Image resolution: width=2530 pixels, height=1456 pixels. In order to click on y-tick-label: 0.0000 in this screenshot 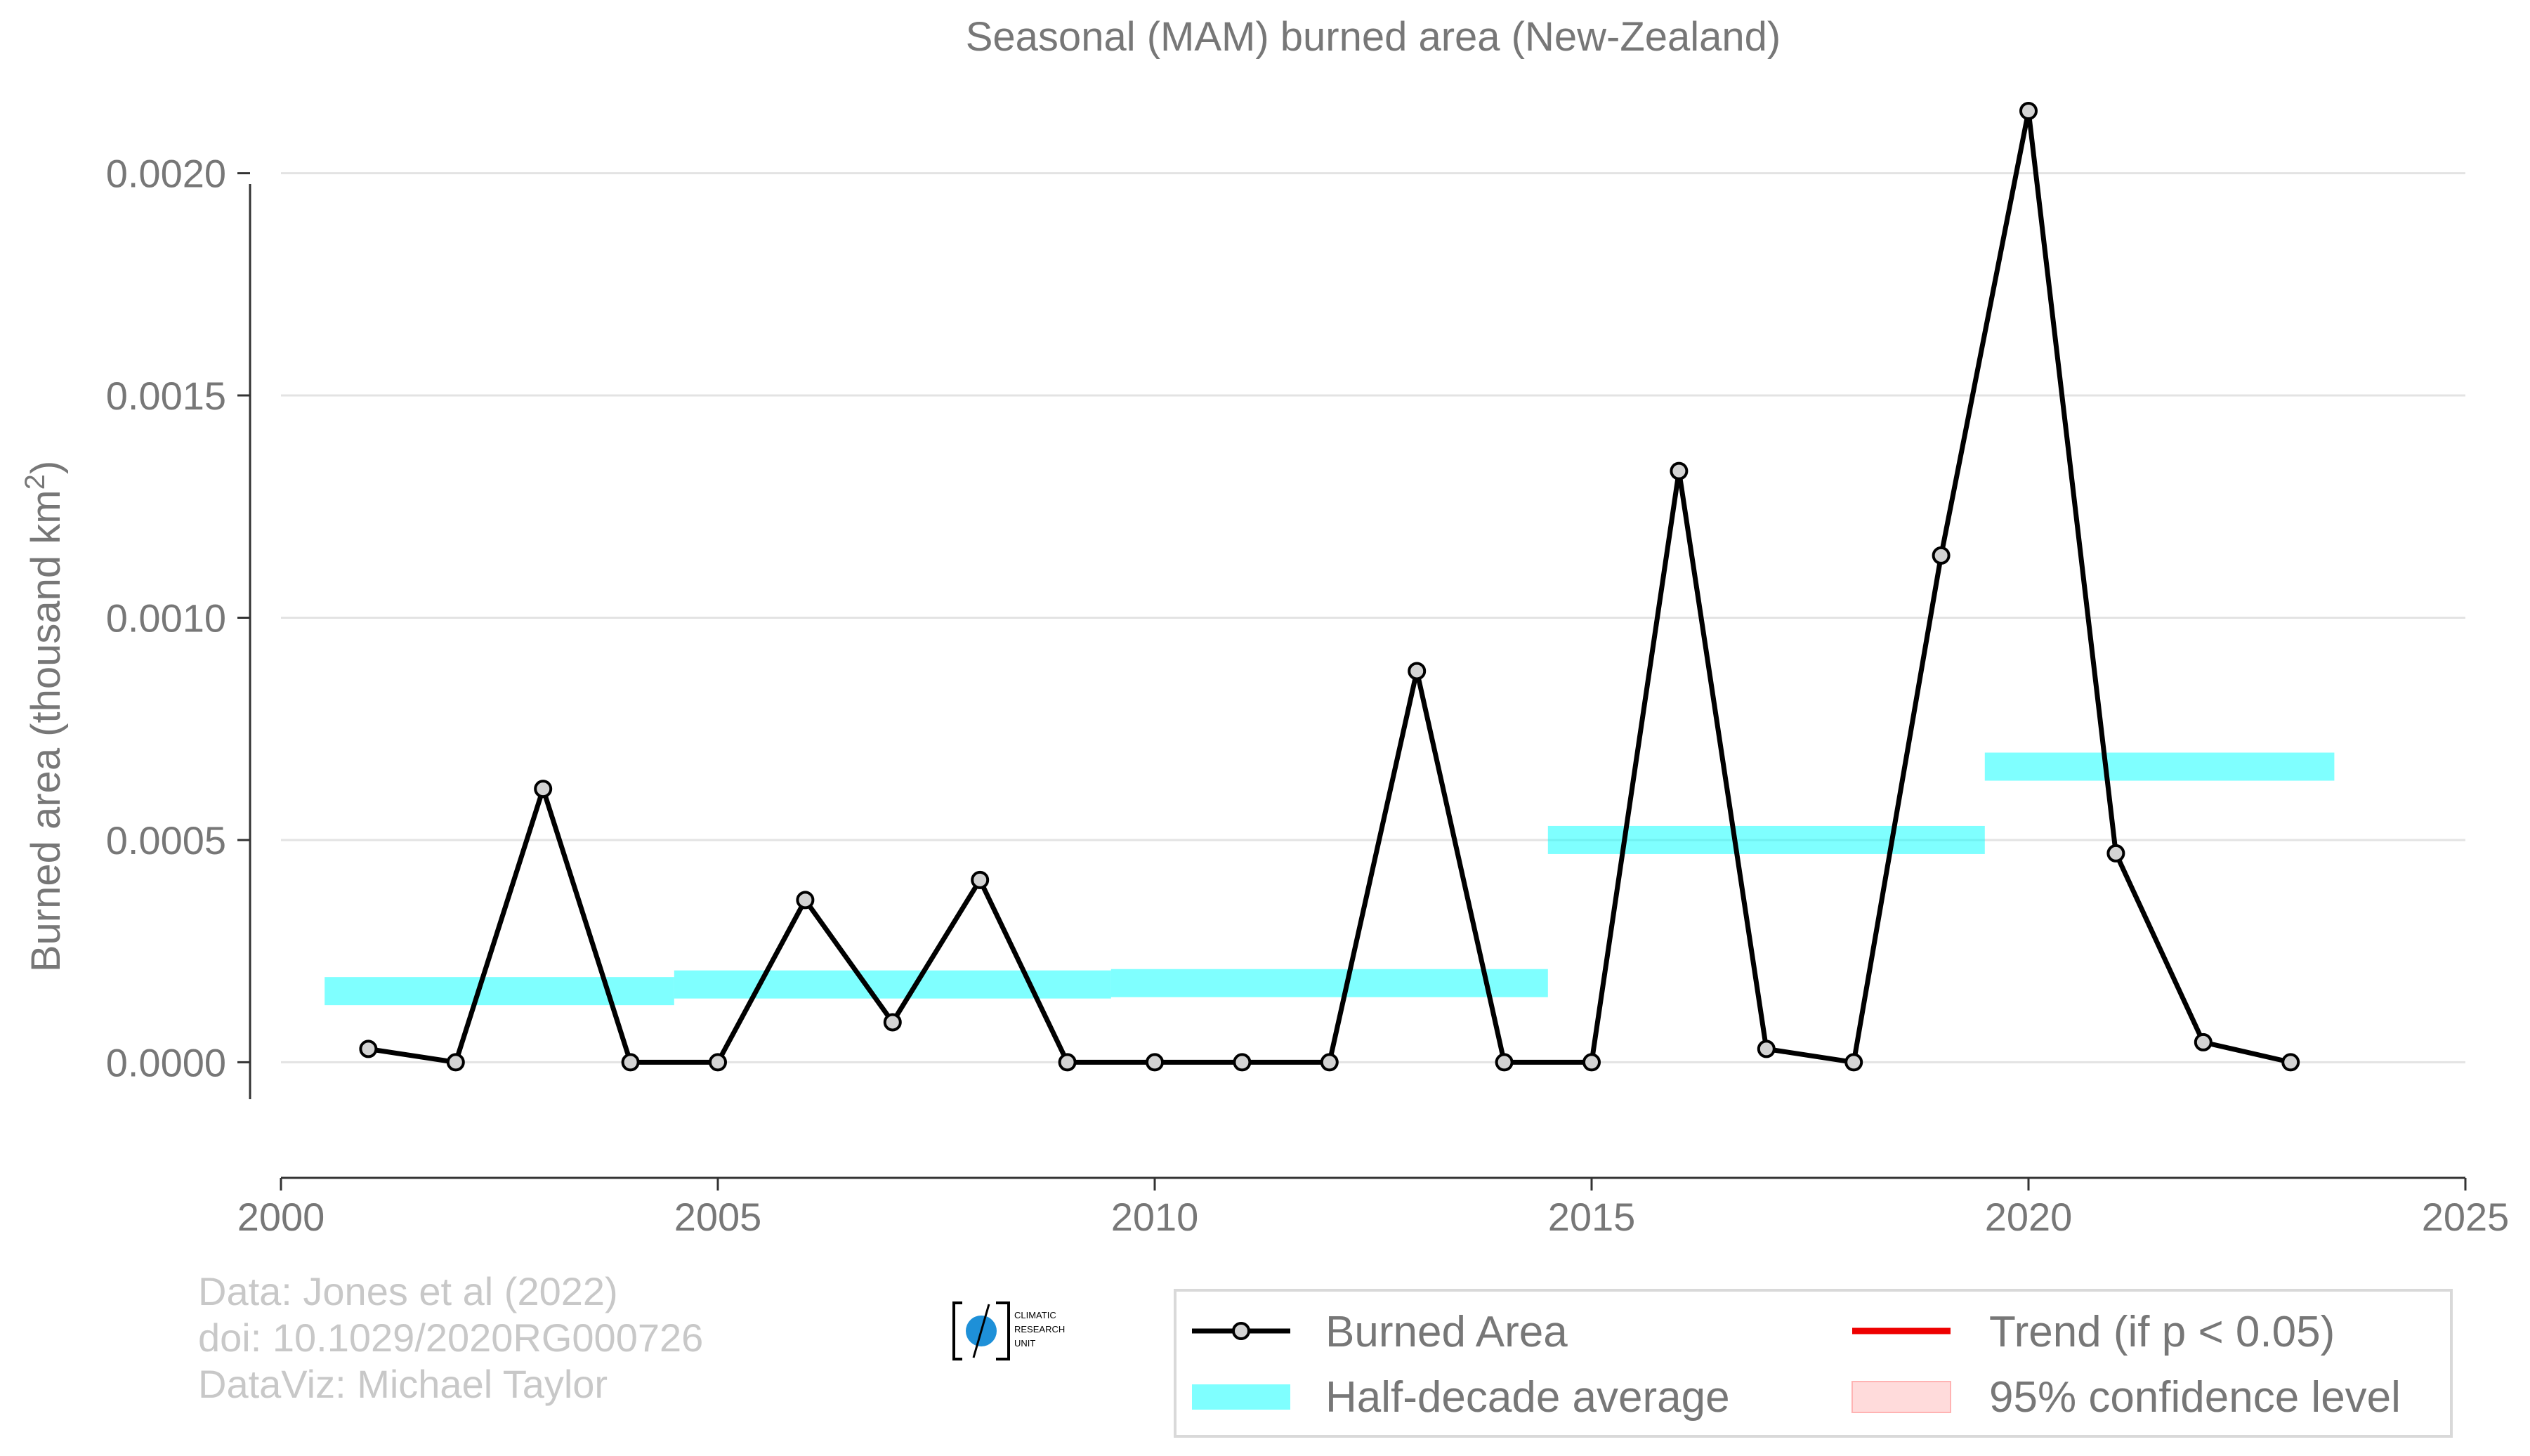, I will do `click(166, 1062)`.